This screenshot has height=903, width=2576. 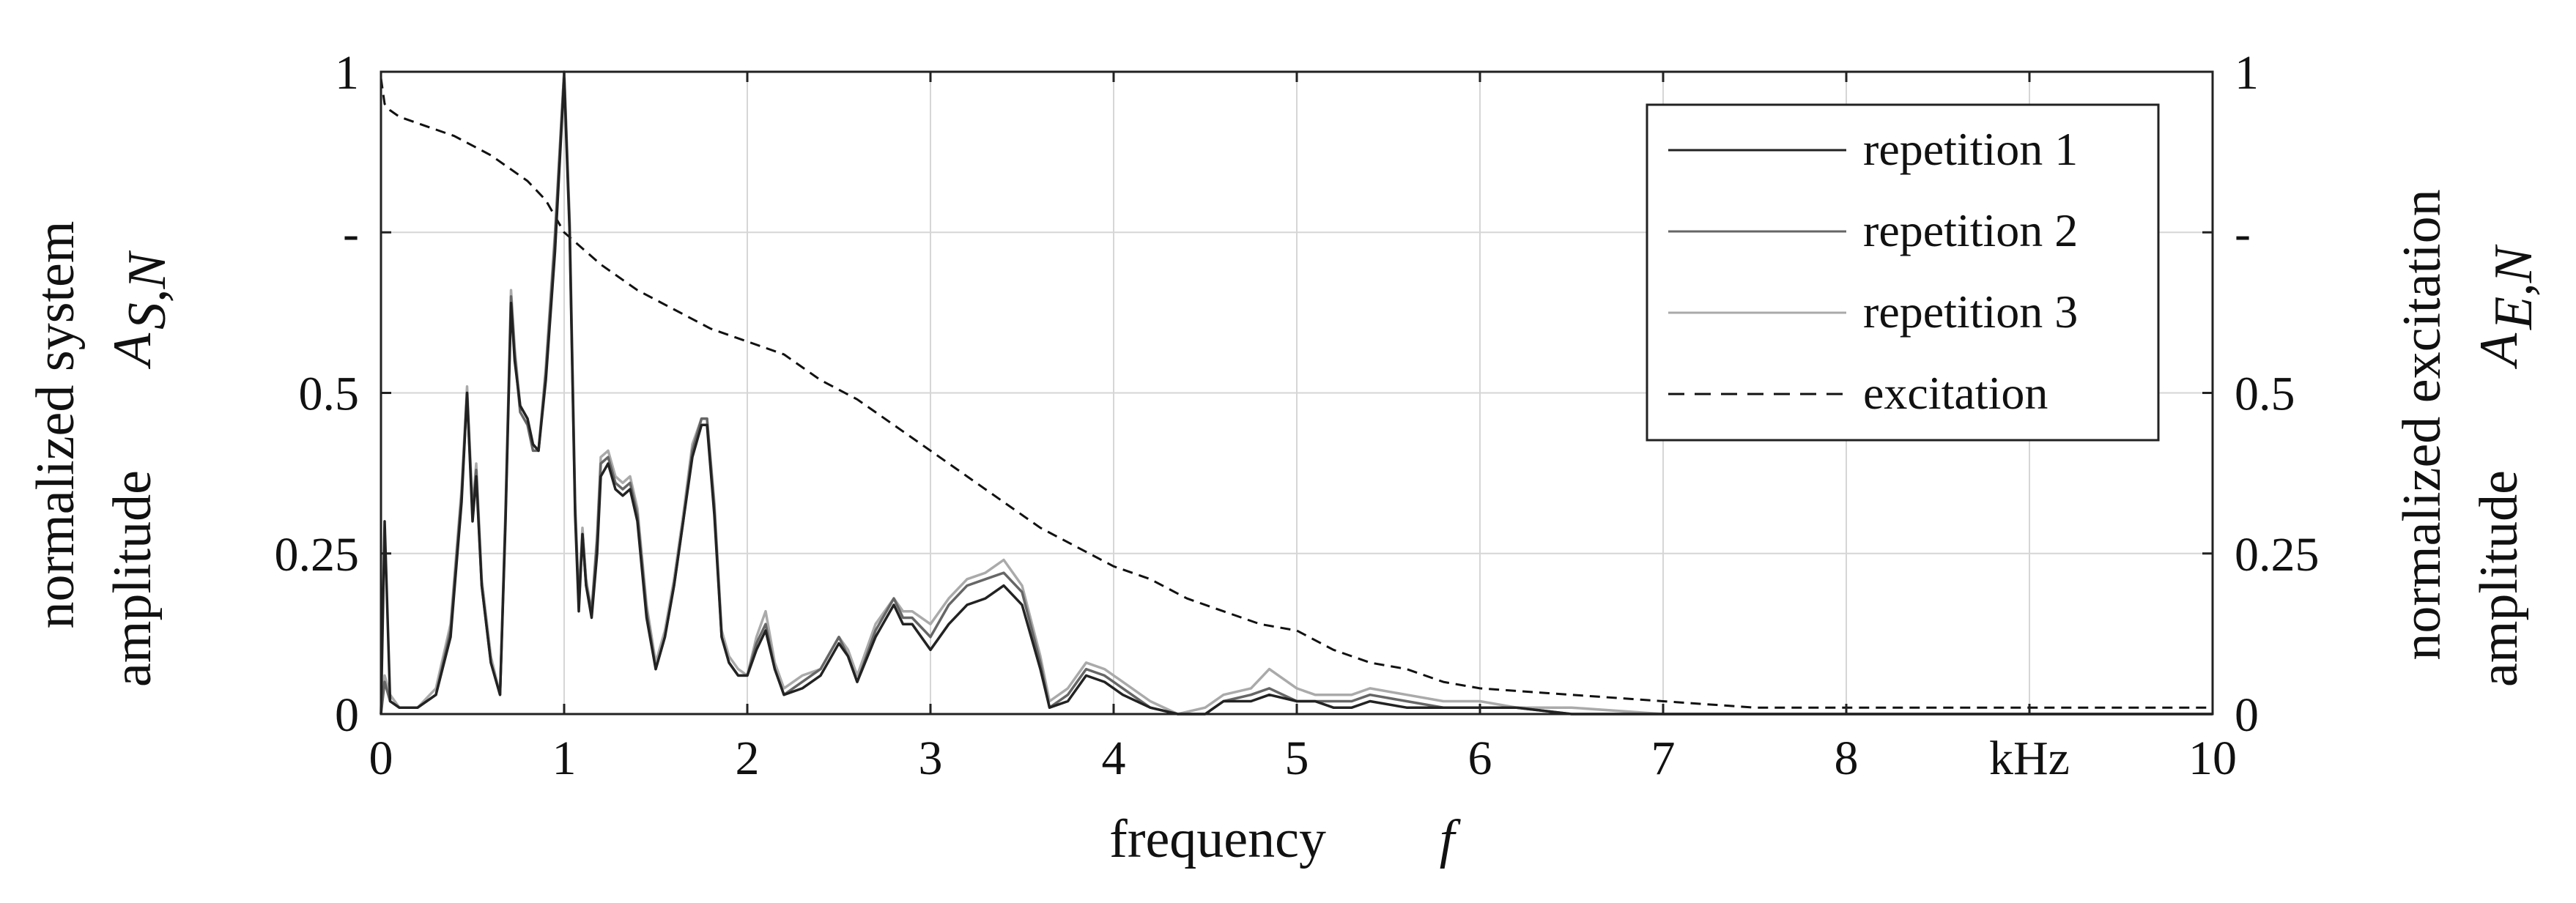 What do you see at coordinates (1451, 839) in the screenshot?
I see `x-axis-symbol: f` at bounding box center [1451, 839].